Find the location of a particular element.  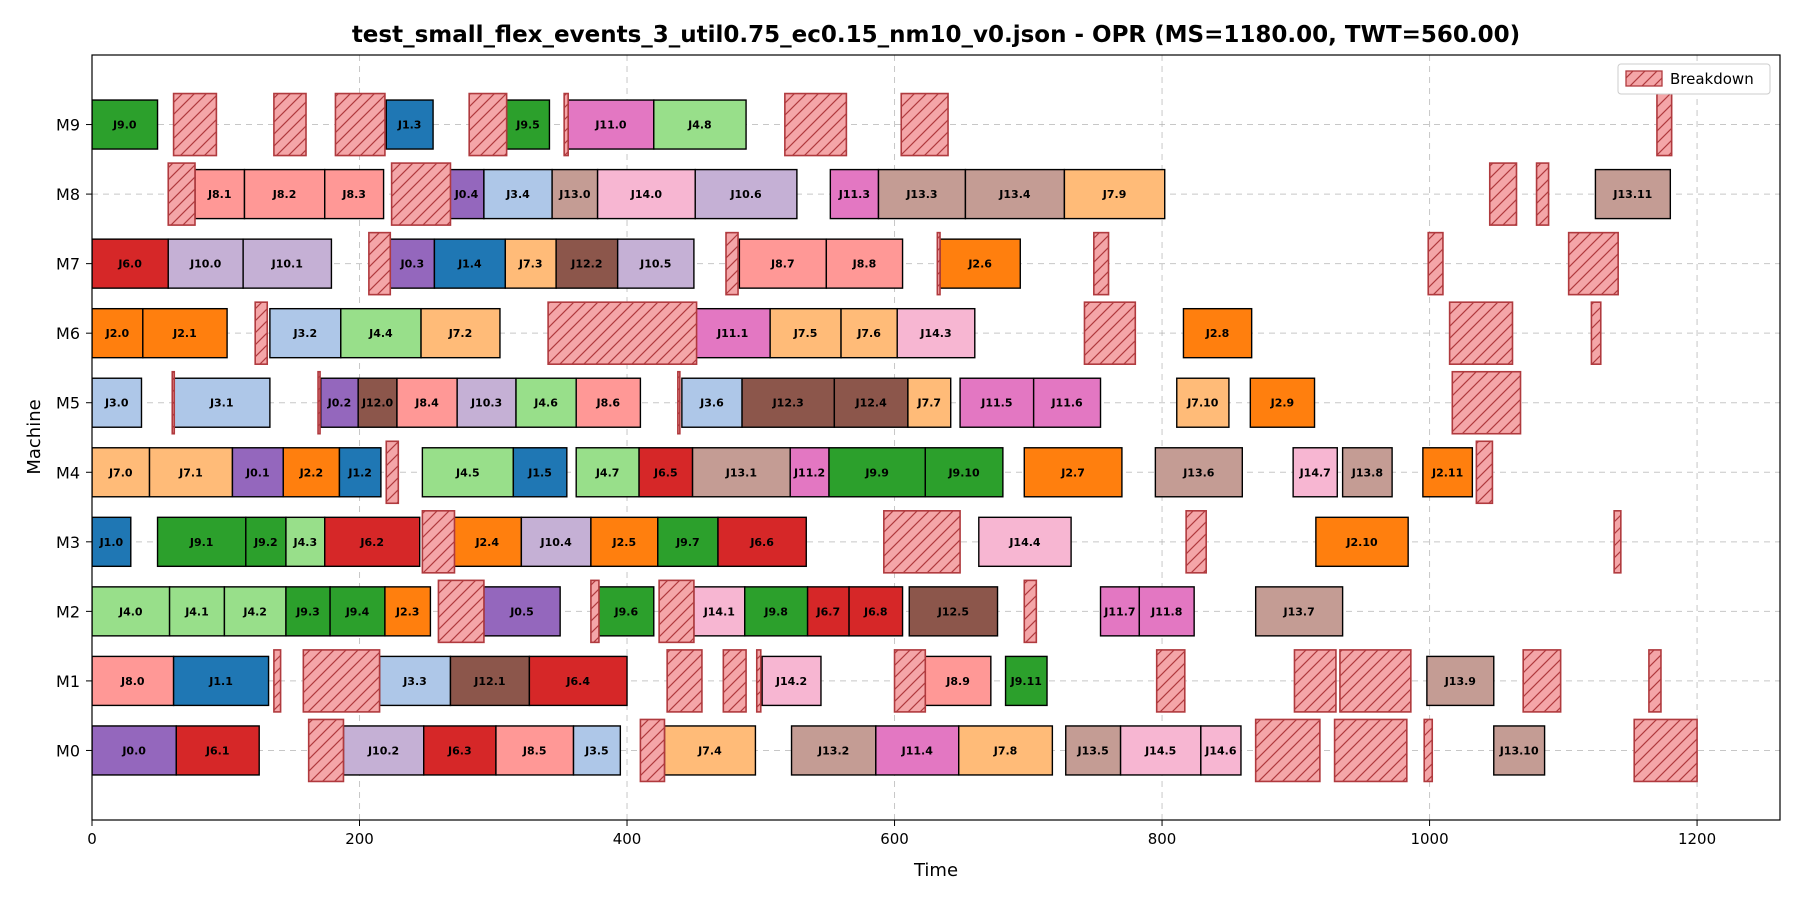

operation-bar: J10.1 is located at coordinates (287, 263).